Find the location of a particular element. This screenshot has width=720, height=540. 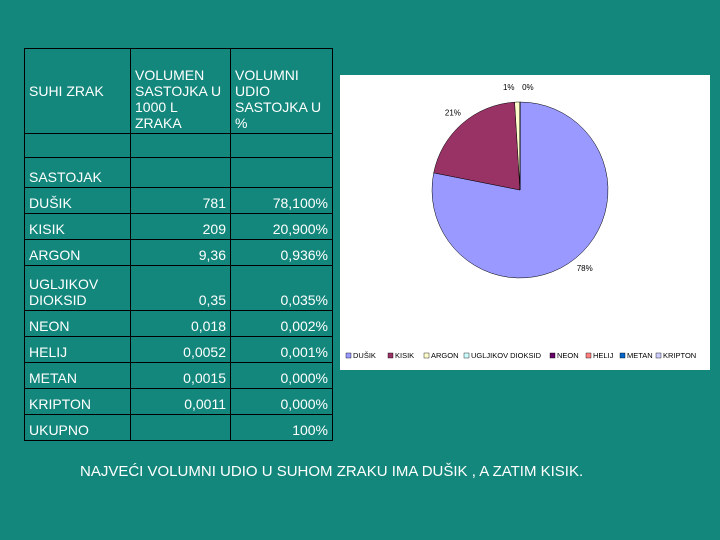

header-cell: SUHI ZRAK is located at coordinates (77, 91).